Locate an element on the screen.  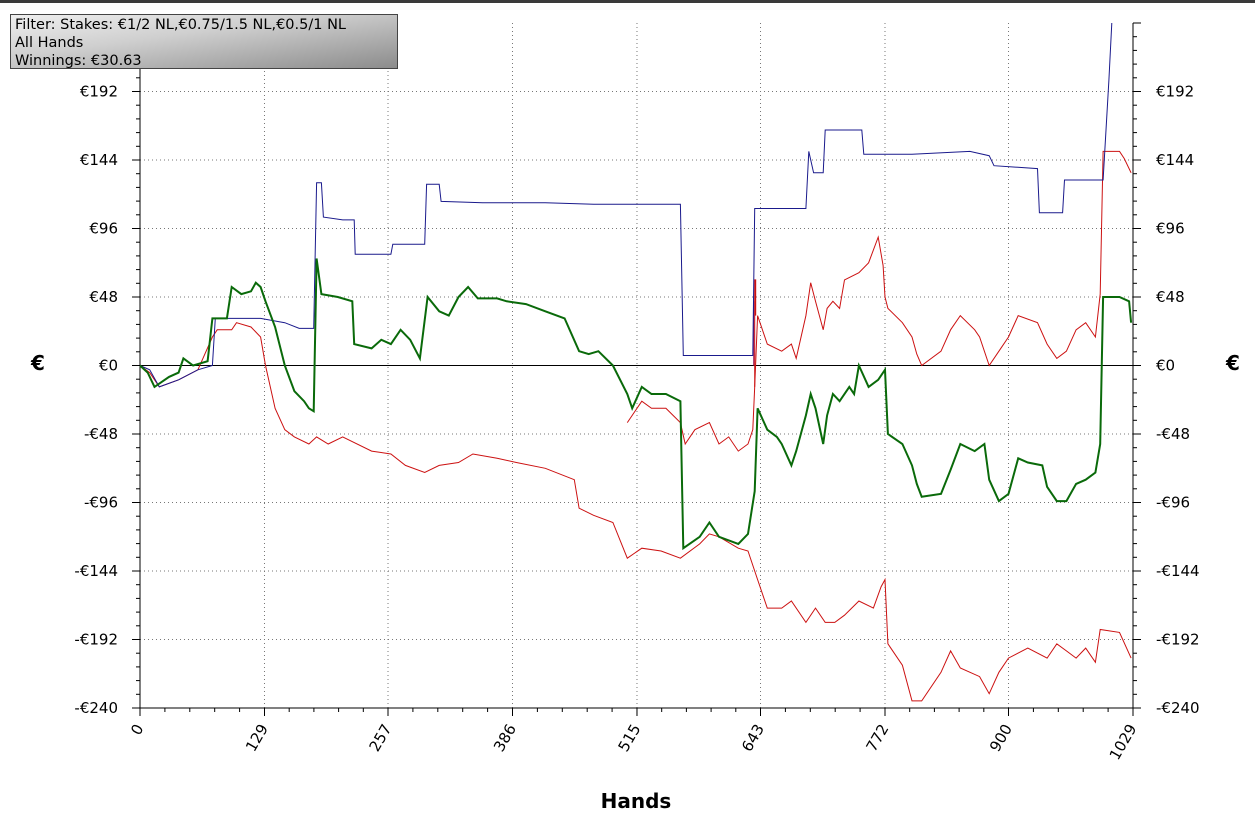
y-tick-label-right: €48 is located at coordinates (1170, 297).